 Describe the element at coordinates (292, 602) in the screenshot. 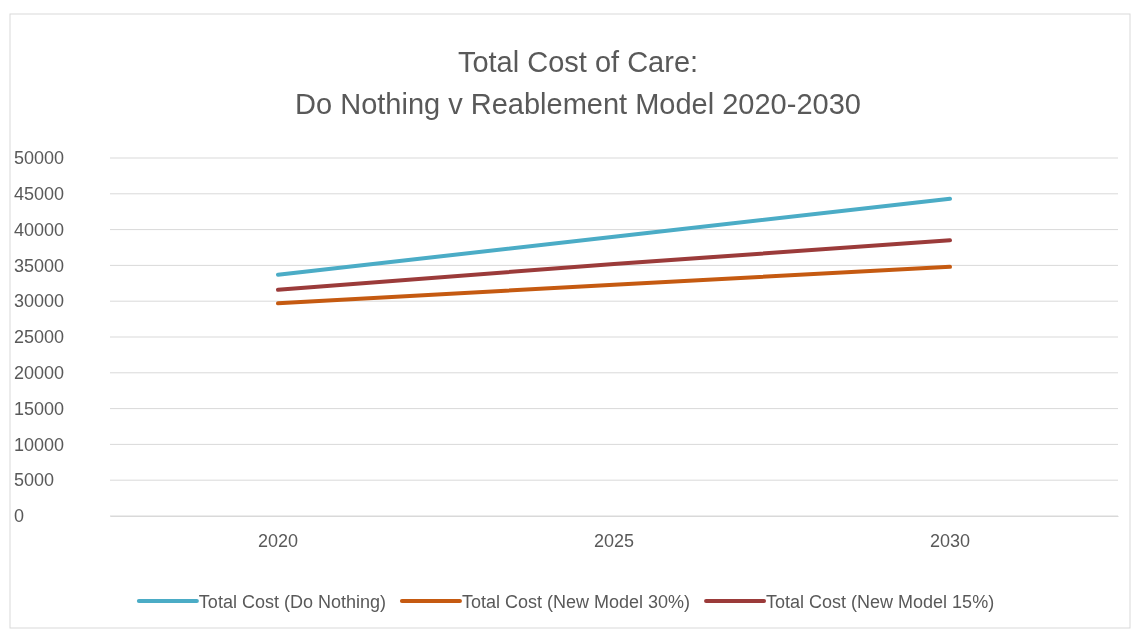

I see `legend-label: Total Cost (Do Nothing)` at that location.